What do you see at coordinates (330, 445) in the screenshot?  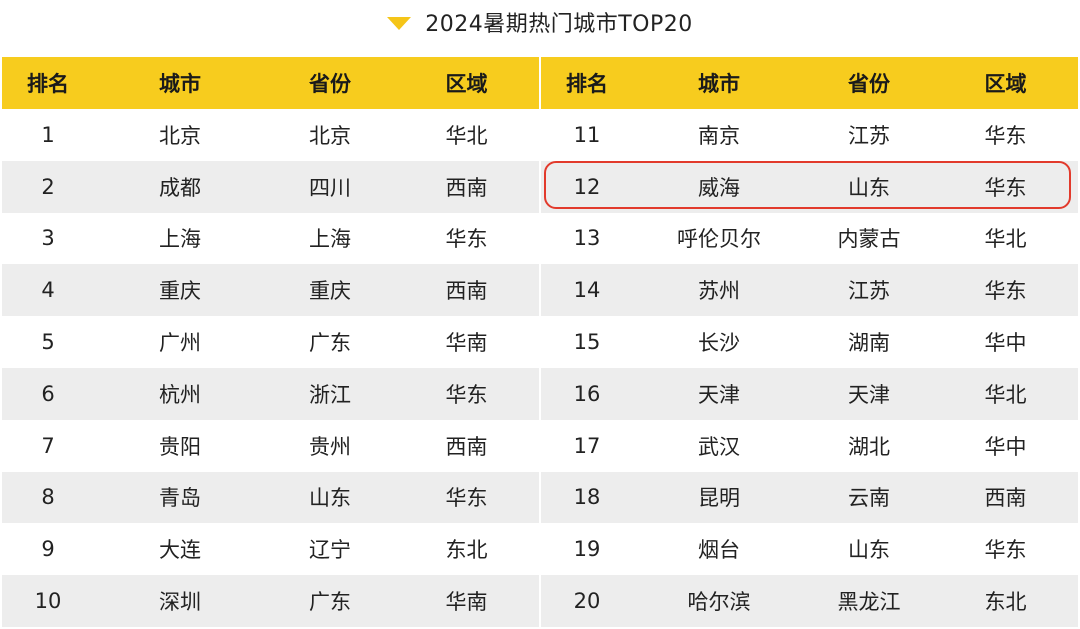 I see `province-cell: 贵州` at bounding box center [330, 445].